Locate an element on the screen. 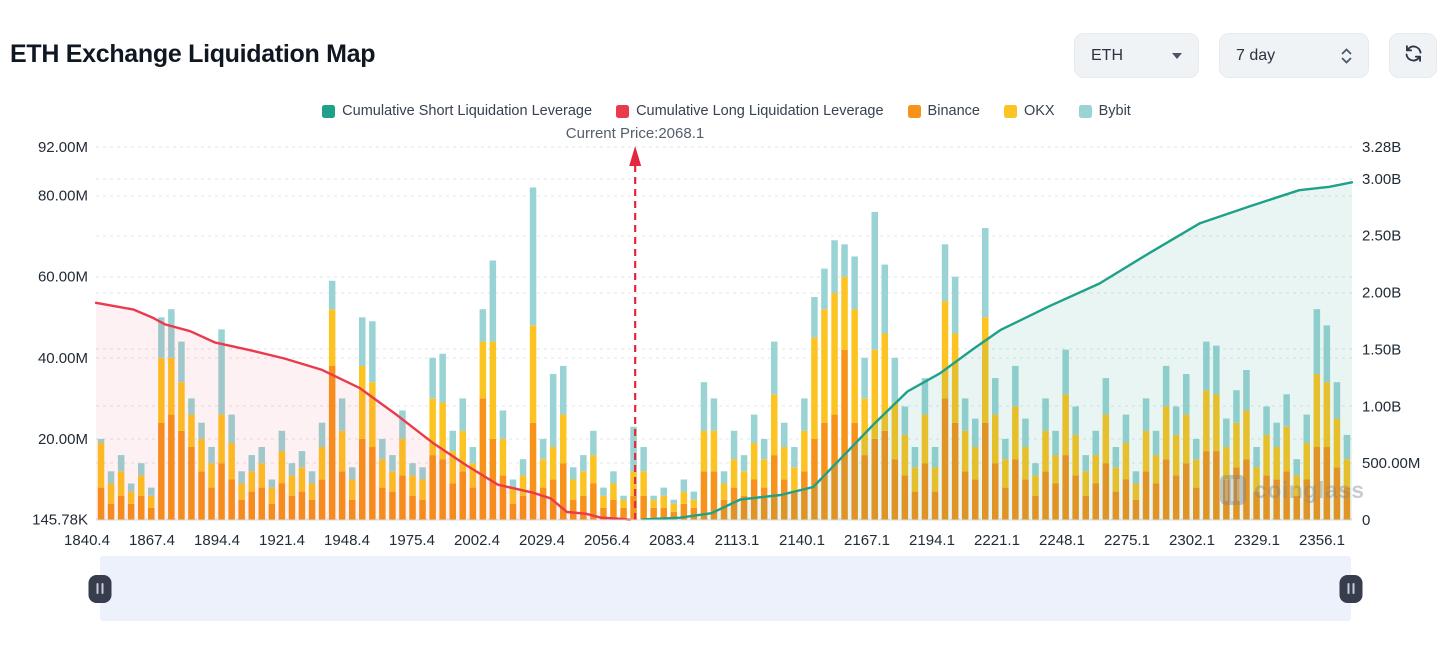  legend-item-bybit: Bybit is located at coordinates (1104, 111).